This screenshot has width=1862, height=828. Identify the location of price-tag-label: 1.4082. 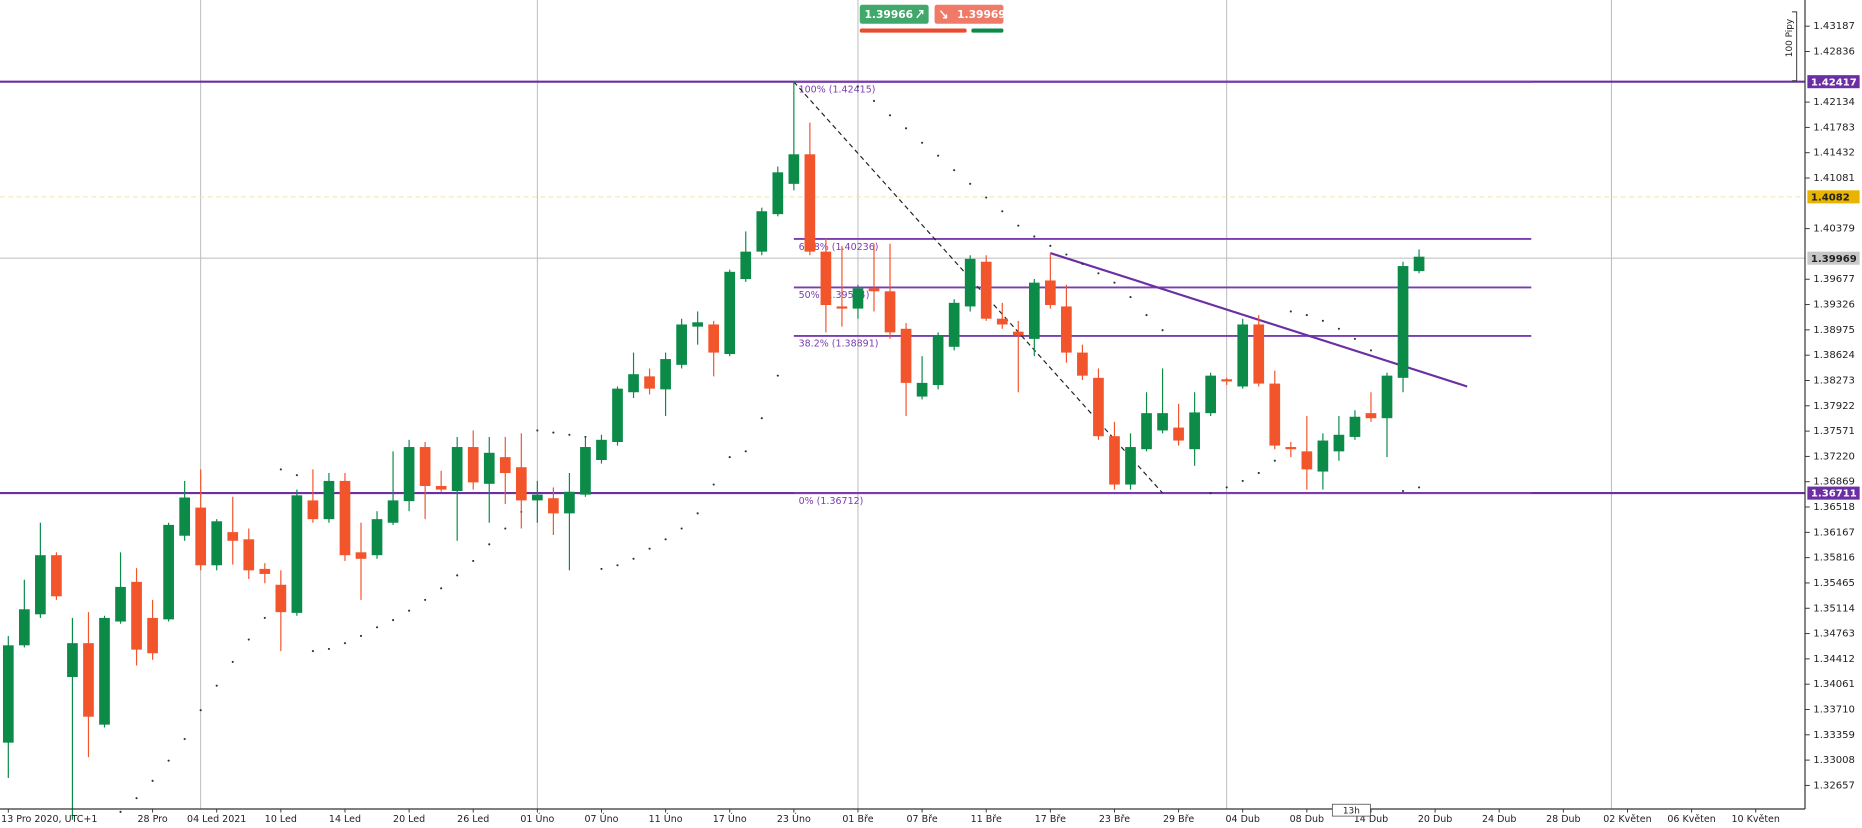
(1830, 197).